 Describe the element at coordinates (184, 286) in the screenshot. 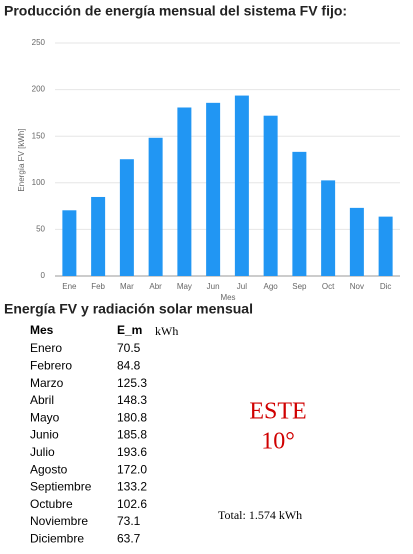

I see `x-tick-label: May` at that location.